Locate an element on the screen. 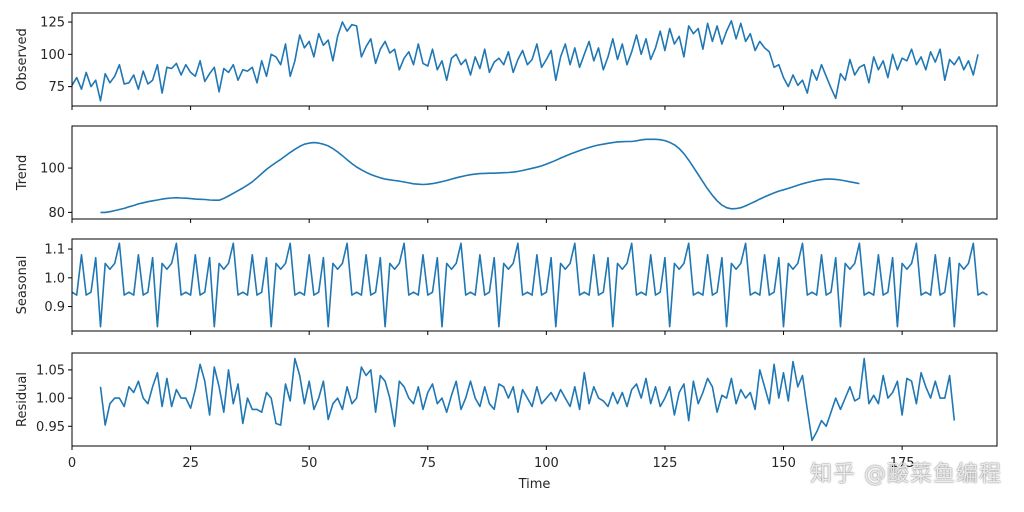  y-tick-label: 75 is located at coordinates (56, 87).